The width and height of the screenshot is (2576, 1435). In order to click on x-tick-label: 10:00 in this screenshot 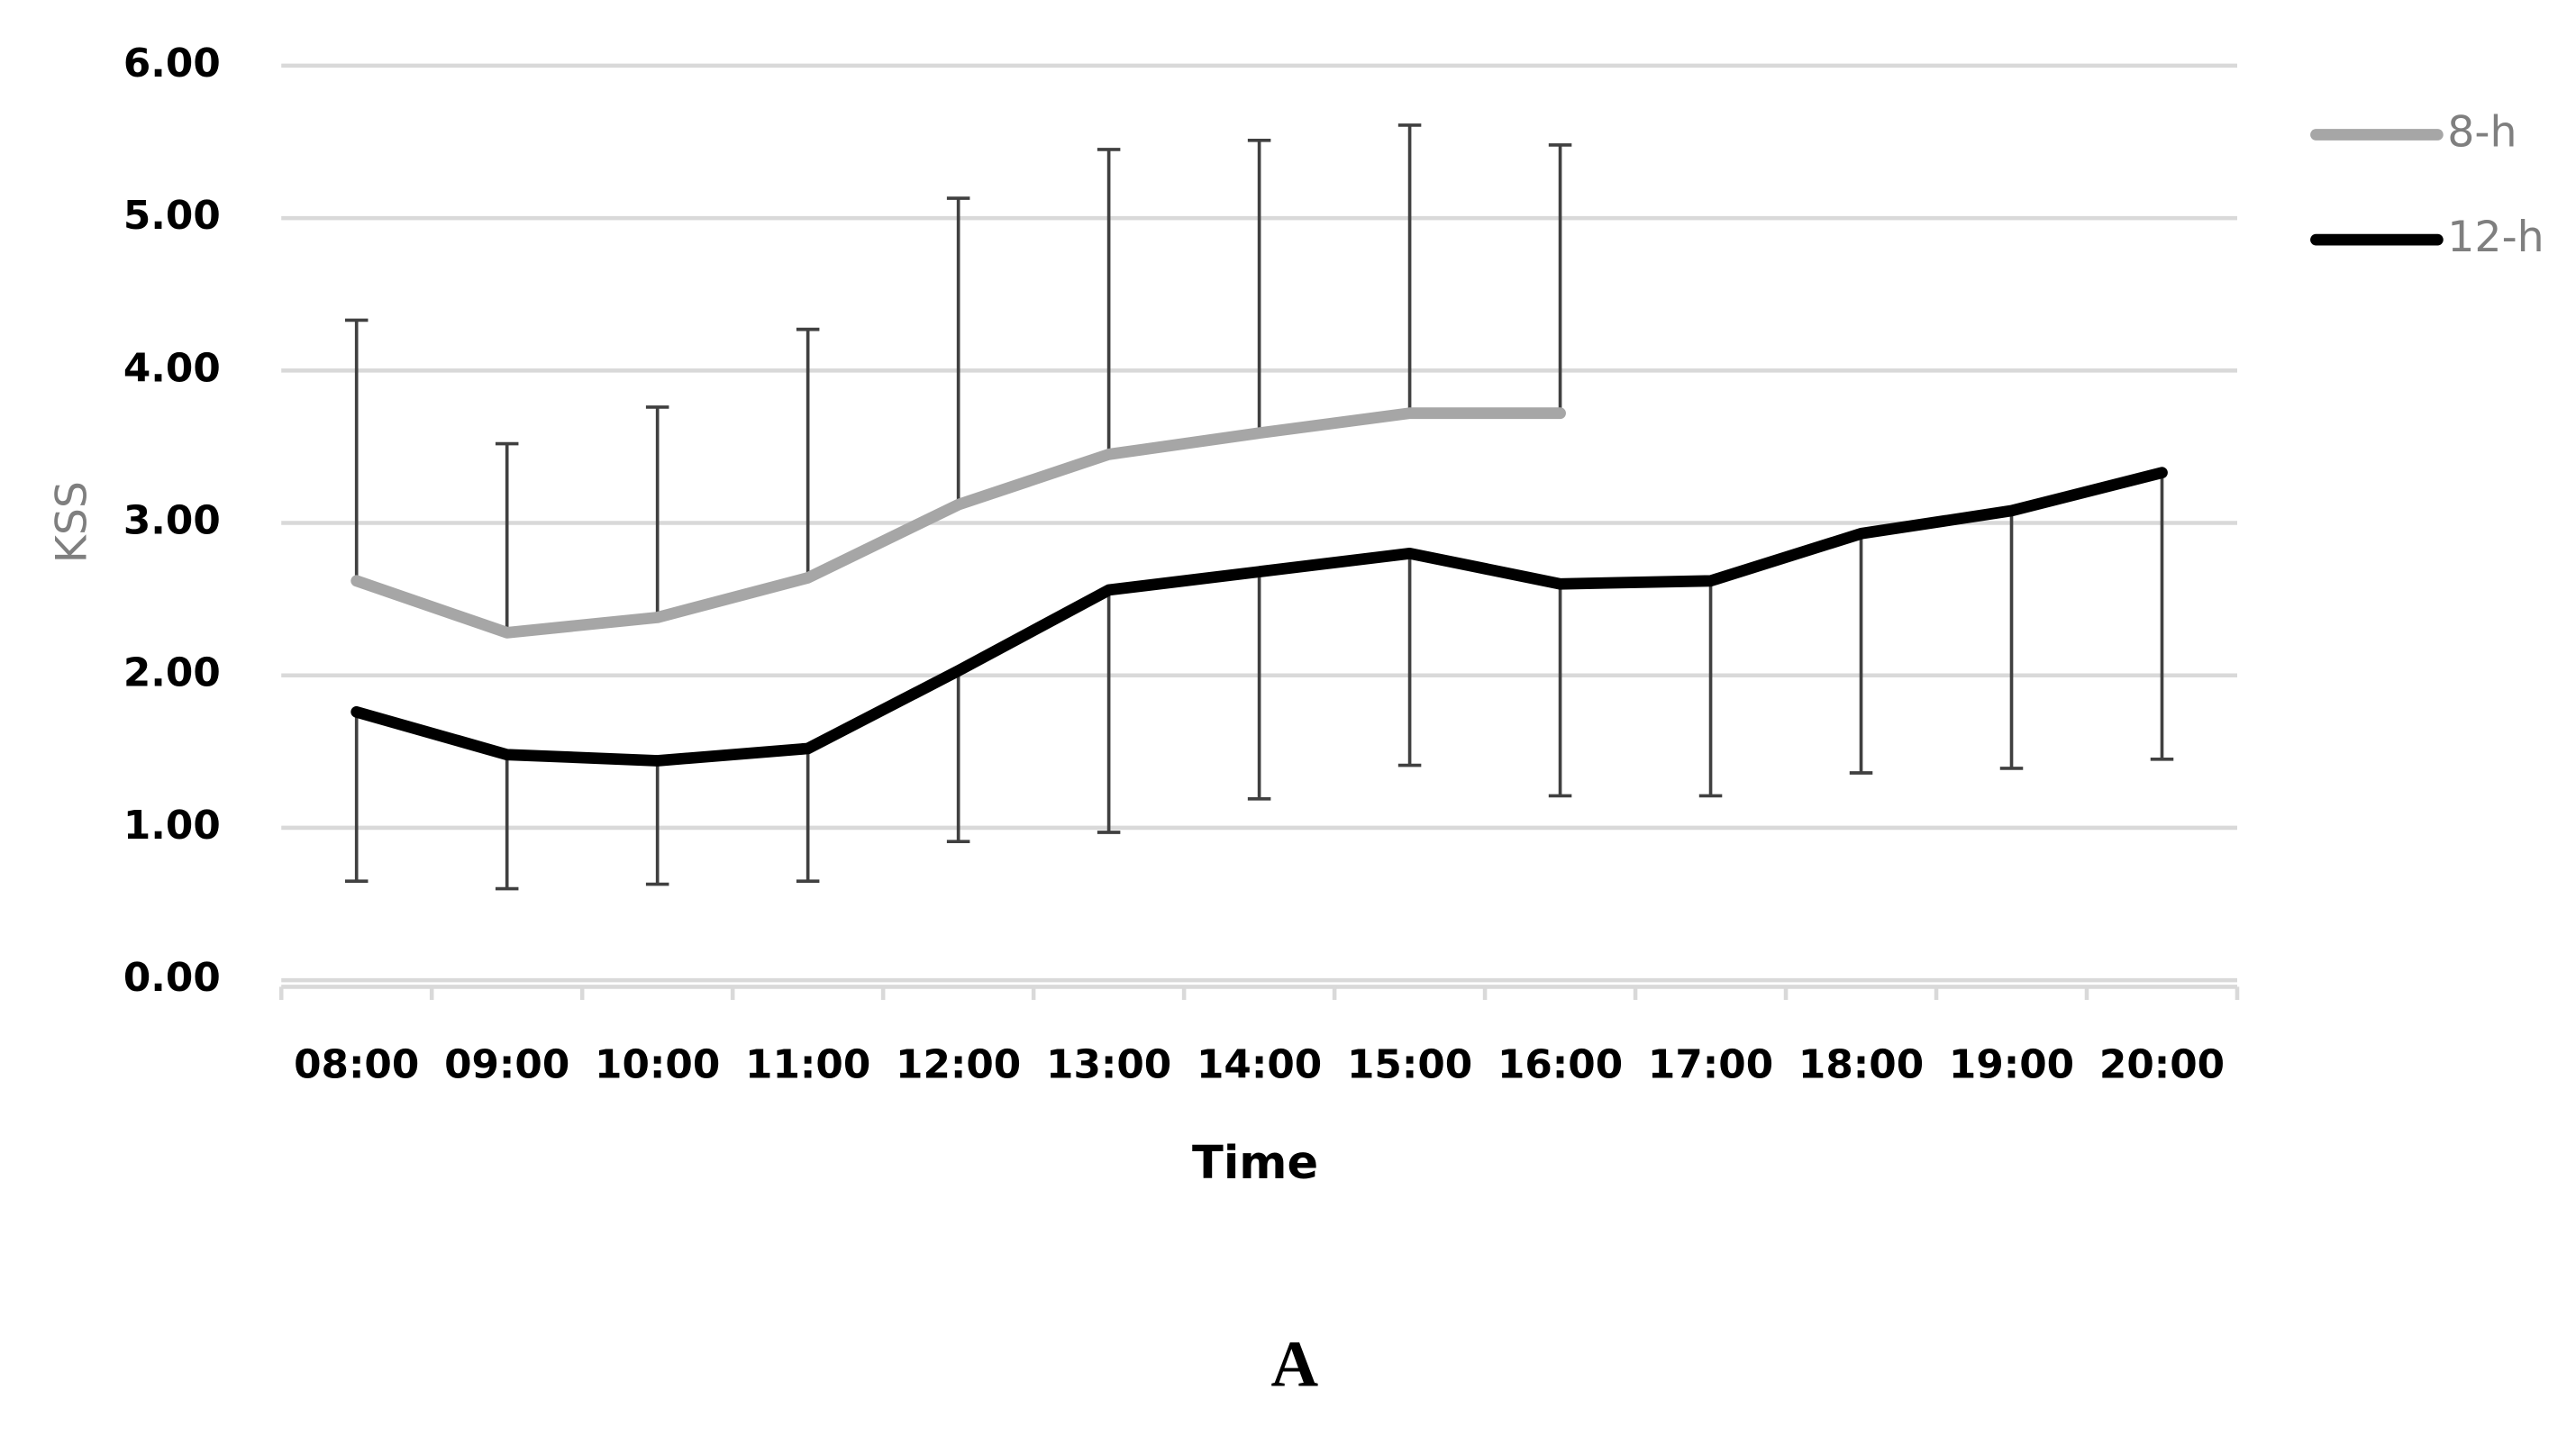, I will do `click(657, 1065)`.